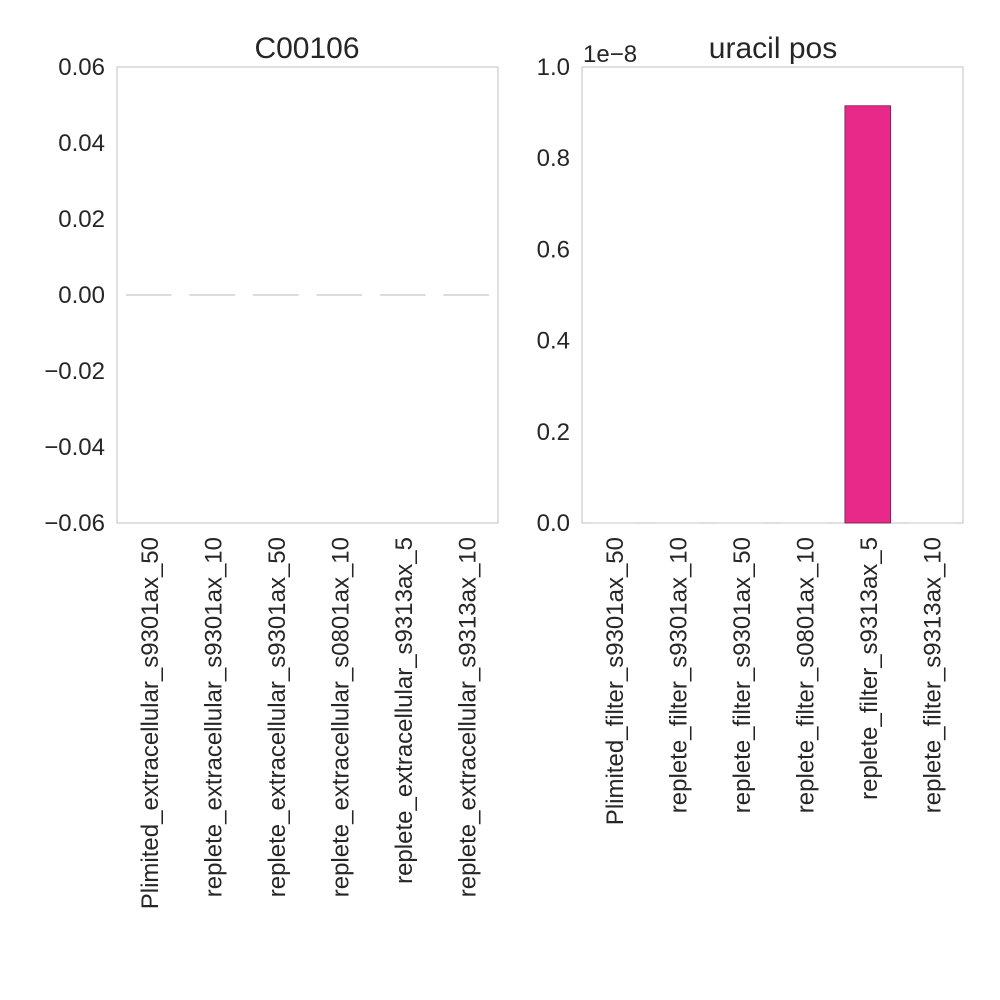  Describe the element at coordinates (81, 67) in the screenshot. I see `y-tick-label: 0.06` at that location.